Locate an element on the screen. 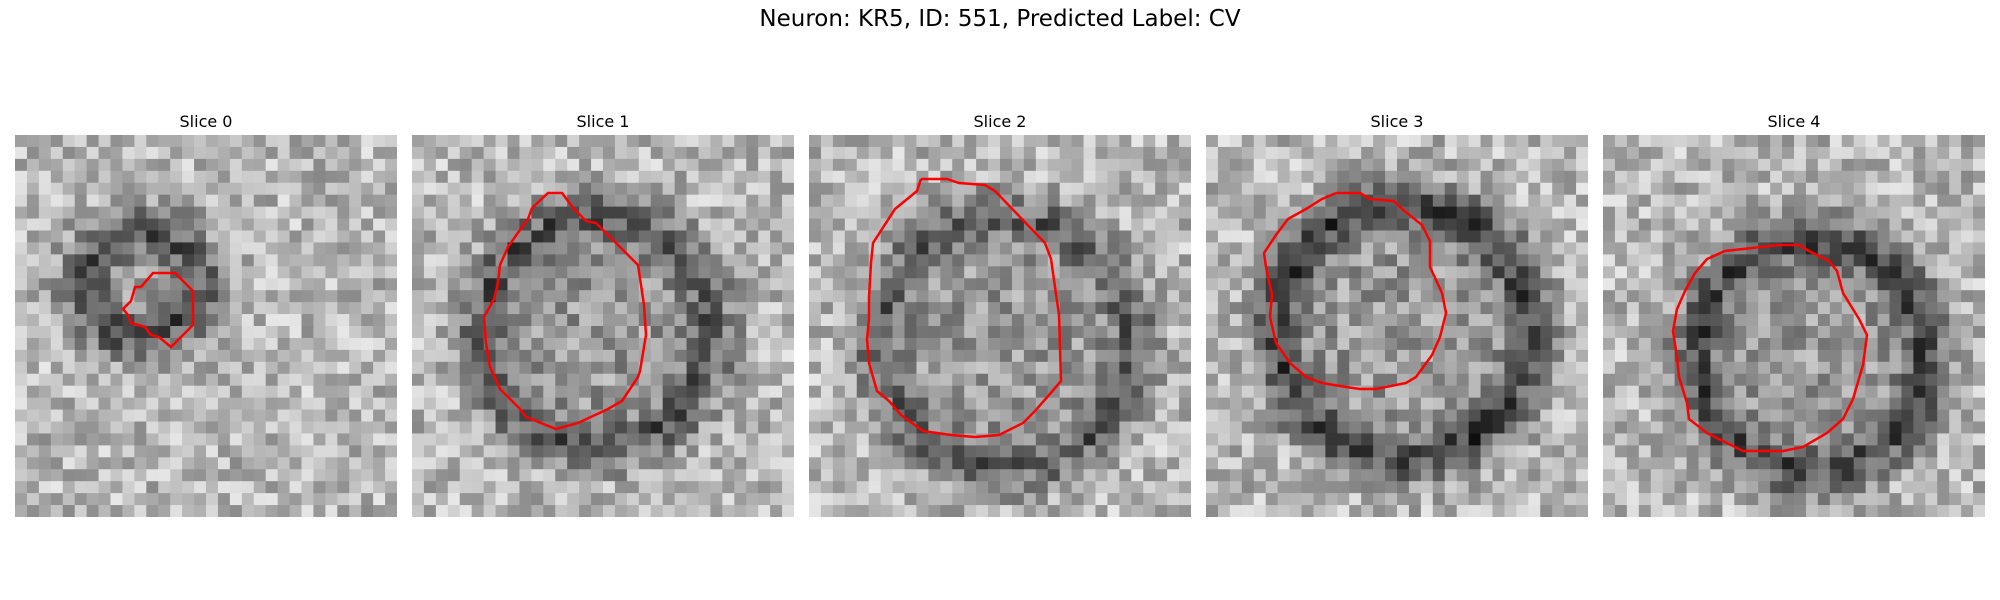 This screenshot has width=2000, height=600. slice-panel-4: Slice 4 is located at coordinates (1794, 313).